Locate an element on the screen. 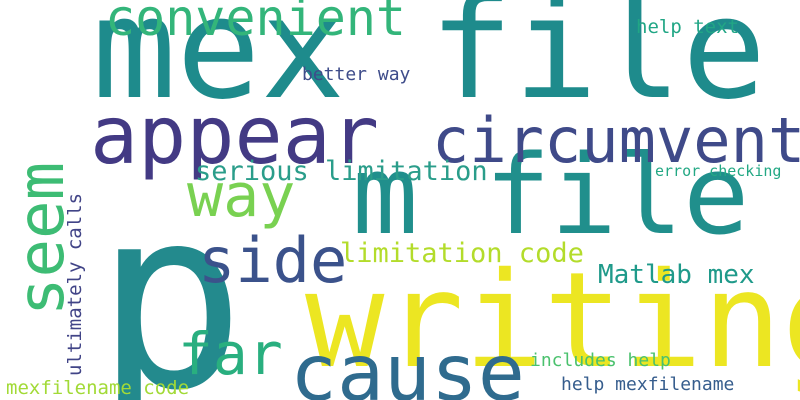 This screenshot has height=400, width=800. word-limitation-code: limitation code is located at coordinates (462, 253).